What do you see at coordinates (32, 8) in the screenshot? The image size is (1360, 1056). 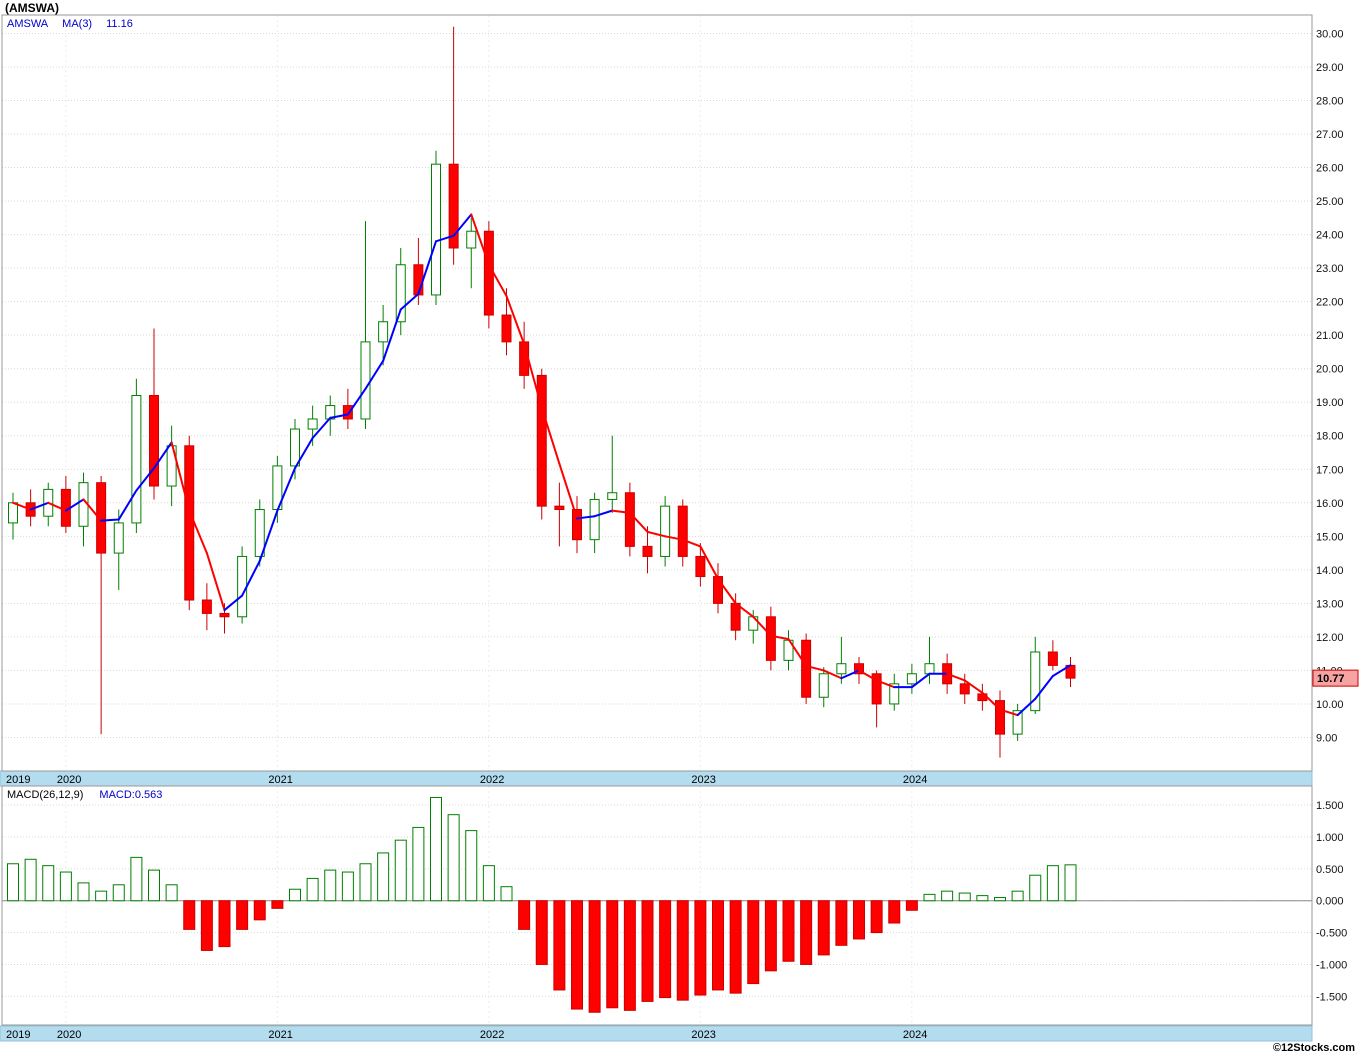 I see `page-title: (AMSWA)` at bounding box center [32, 8].